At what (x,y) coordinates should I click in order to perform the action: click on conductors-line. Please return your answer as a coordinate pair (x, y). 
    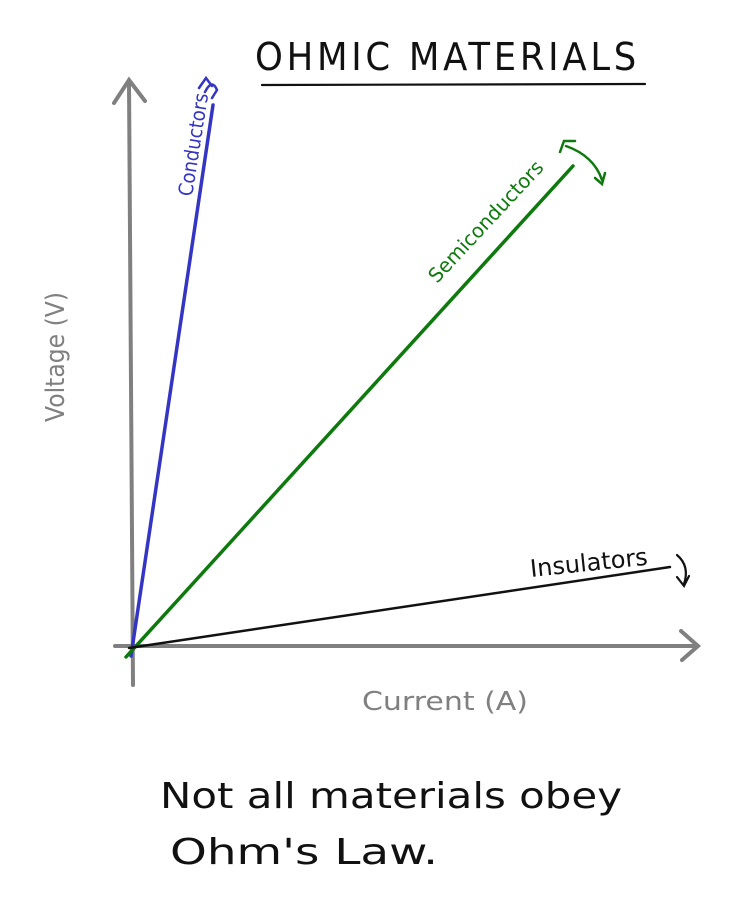
    Looking at the image, I should click on (172, 380).